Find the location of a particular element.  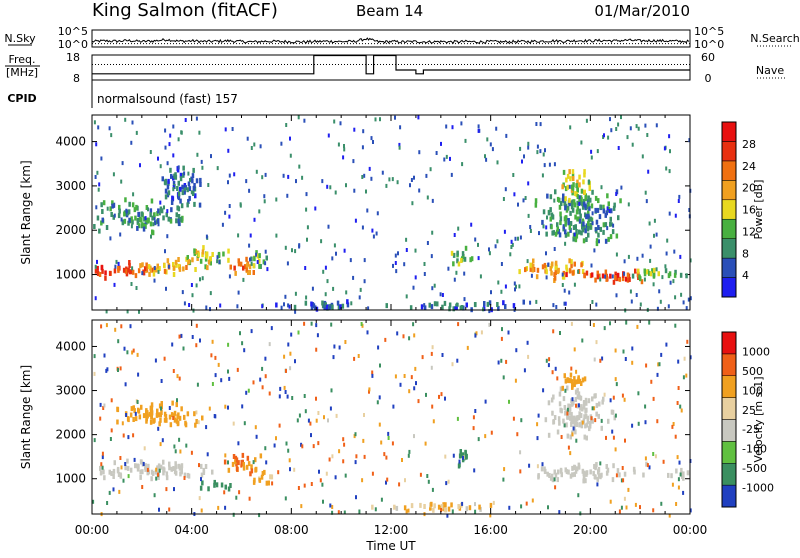

time-tick-label: 16:00 is located at coordinates (490, 530).